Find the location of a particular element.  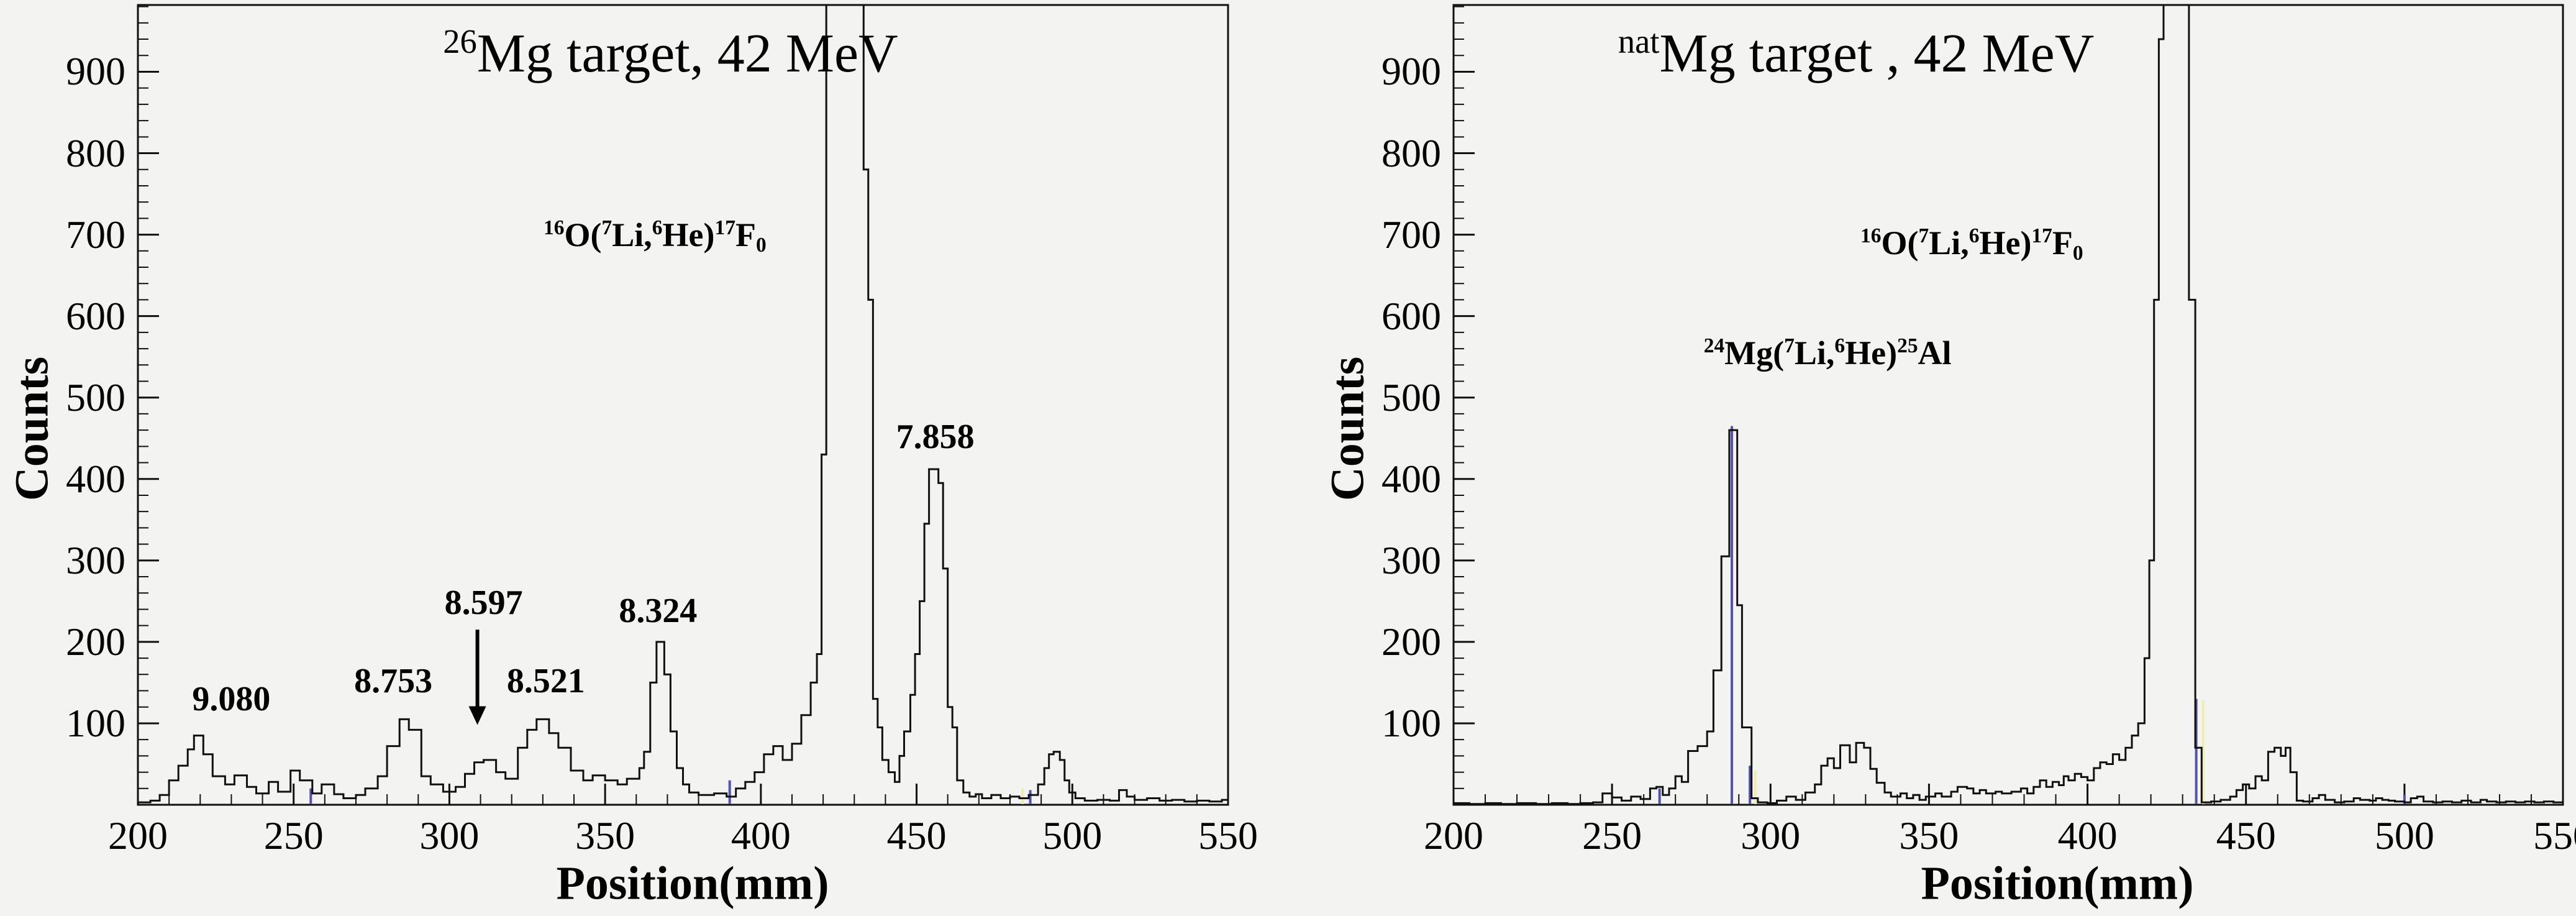

mg26-panel-title: 26Mg target, 42 MeV is located at coordinates (670, 53).